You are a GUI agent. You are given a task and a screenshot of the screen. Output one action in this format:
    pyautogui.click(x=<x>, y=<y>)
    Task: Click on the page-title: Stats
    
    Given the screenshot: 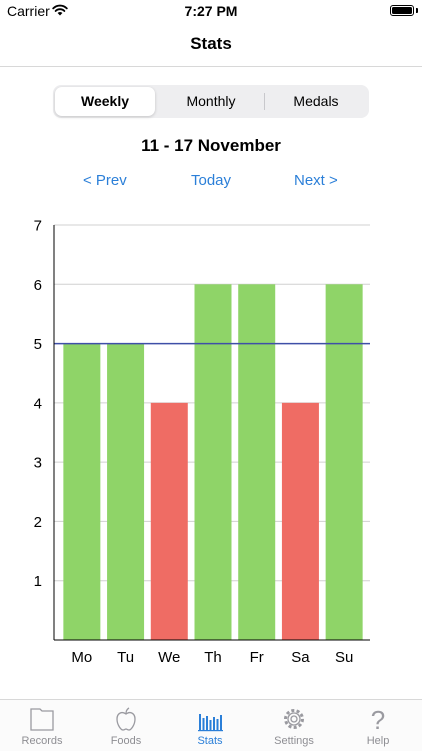 What is the action you would take?
    pyautogui.click(x=211, y=43)
    